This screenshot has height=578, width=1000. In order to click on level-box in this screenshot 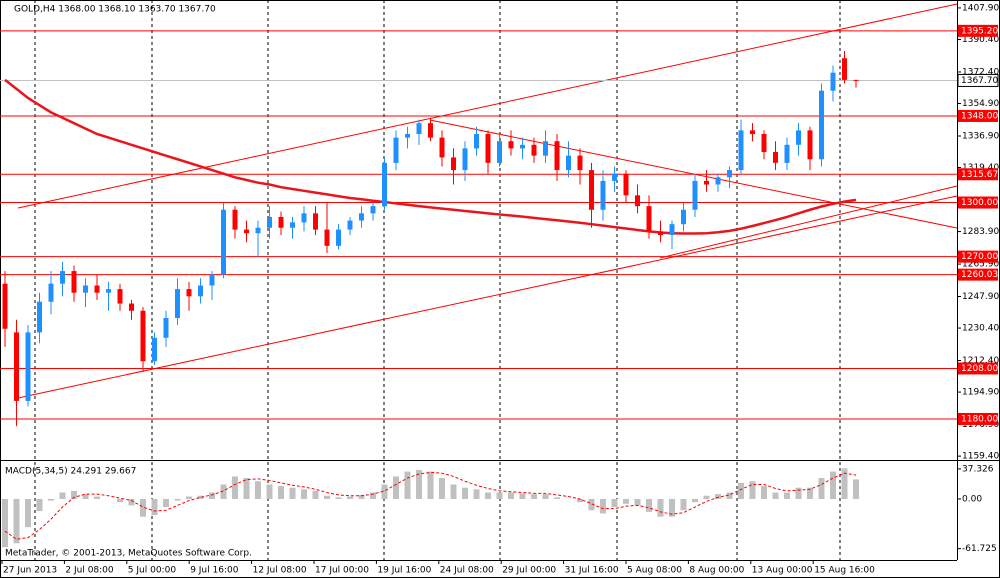, I will do `click(978, 368)`.